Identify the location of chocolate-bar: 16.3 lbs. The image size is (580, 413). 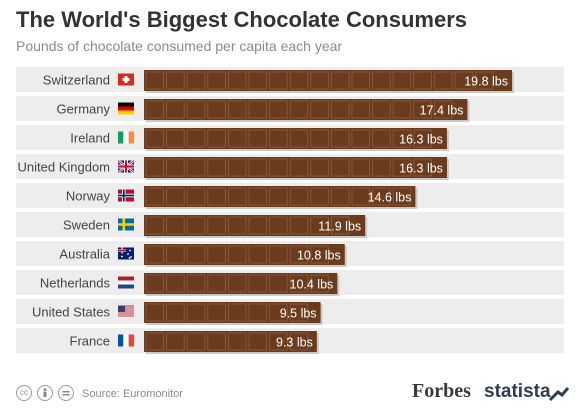
(296, 139).